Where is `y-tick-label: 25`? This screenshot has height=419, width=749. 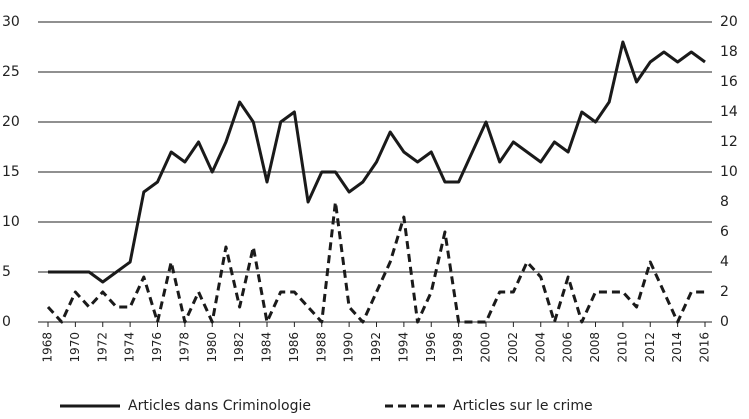 y-tick-label: 25 is located at coordinates (11, 72).